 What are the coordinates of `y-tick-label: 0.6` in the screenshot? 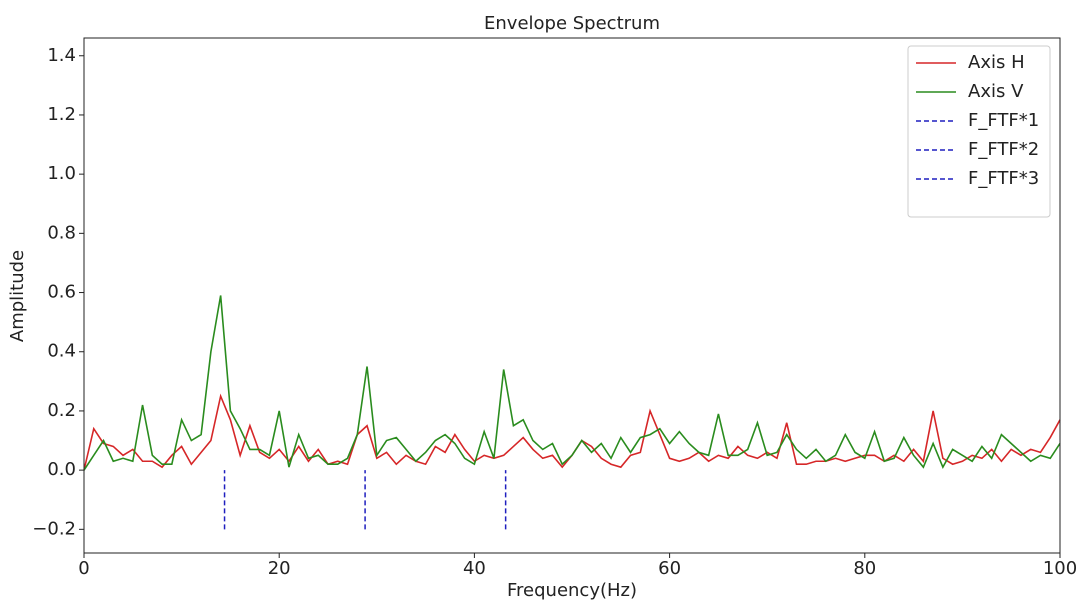 It's located at (61, 292).